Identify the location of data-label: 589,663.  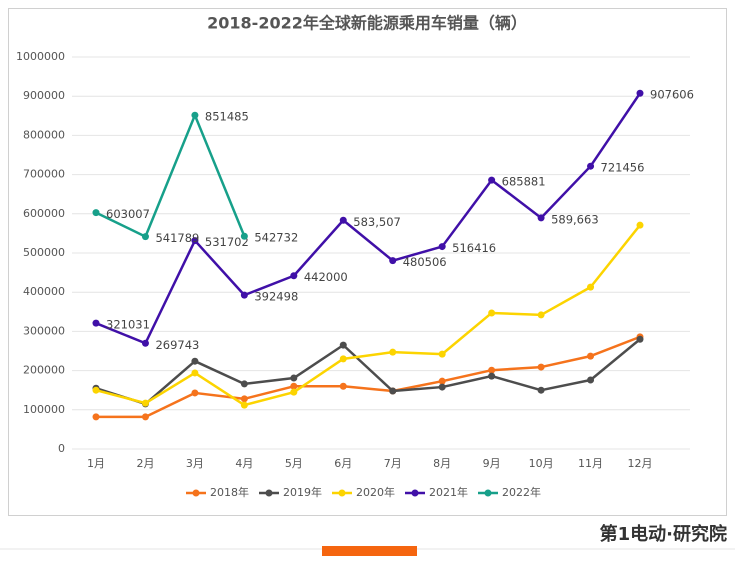
(575, 219).